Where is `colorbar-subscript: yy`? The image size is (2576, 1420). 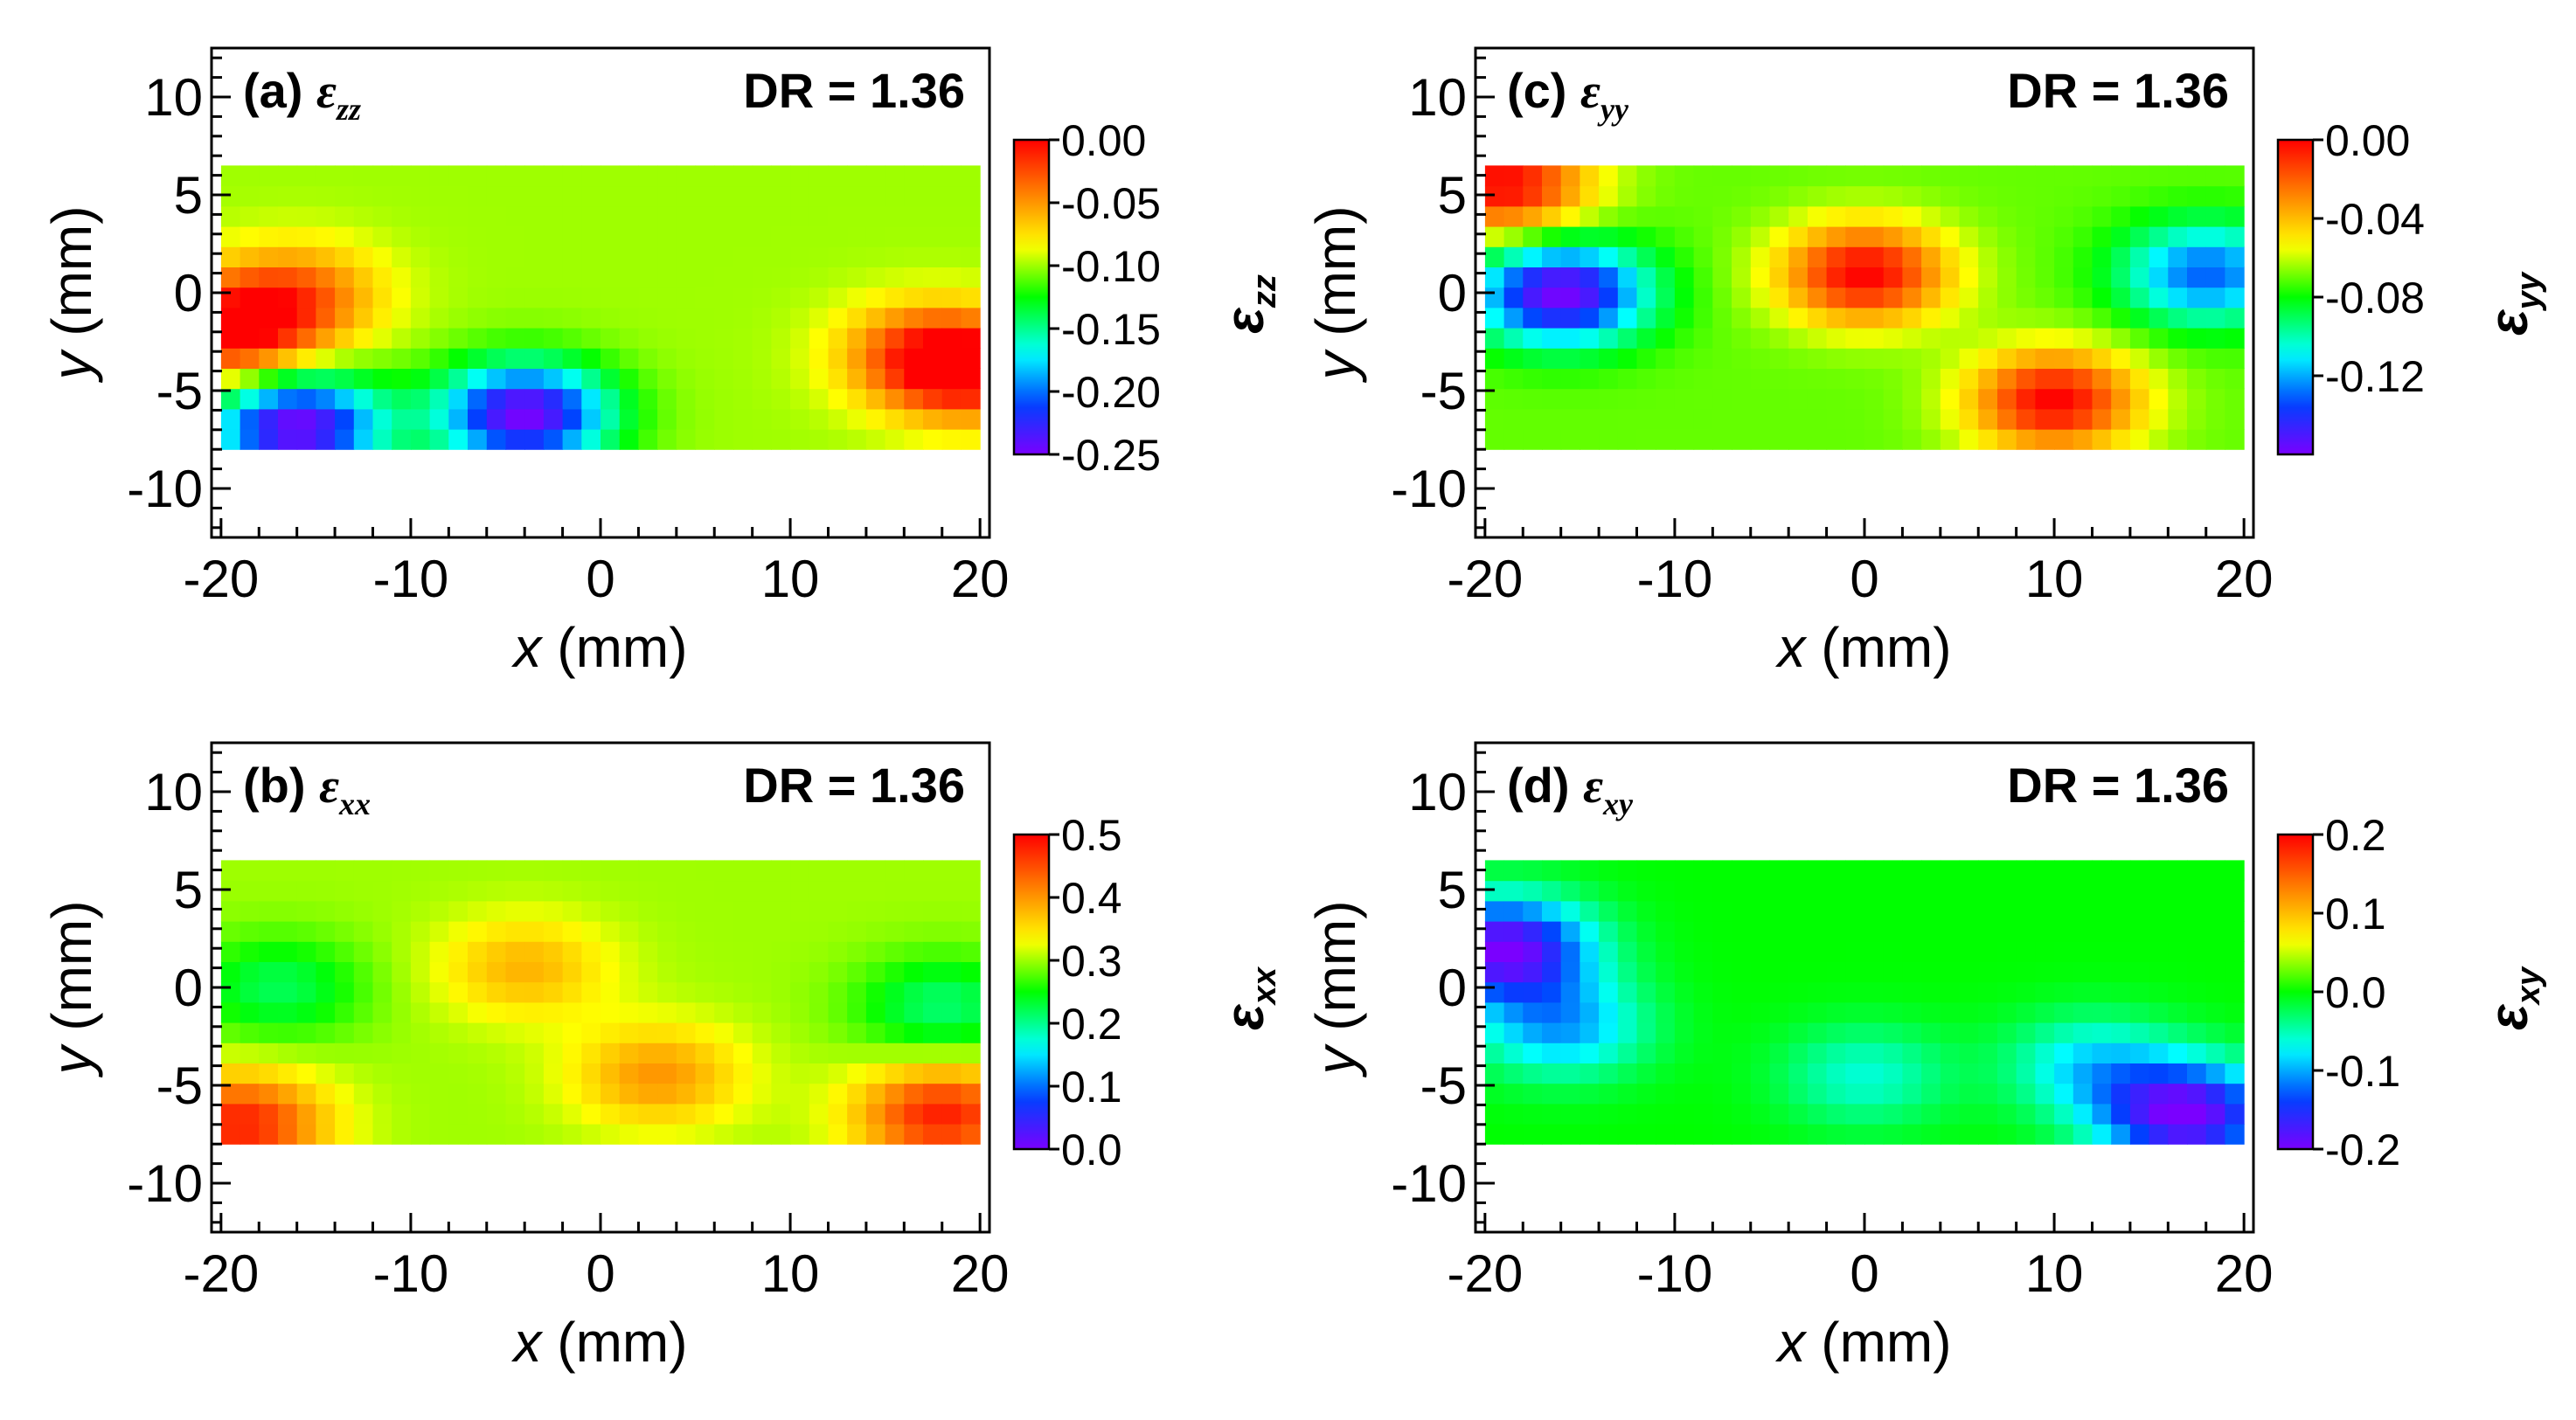
colorbar-subscript: yy is located at coordinates (2528, 291).